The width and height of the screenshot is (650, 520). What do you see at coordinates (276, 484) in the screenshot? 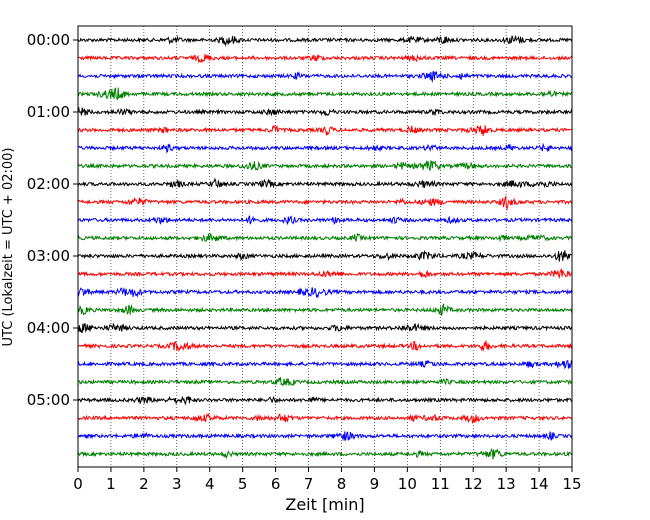
I see `x-tick-label: 6` at bounding box center [276, 484].